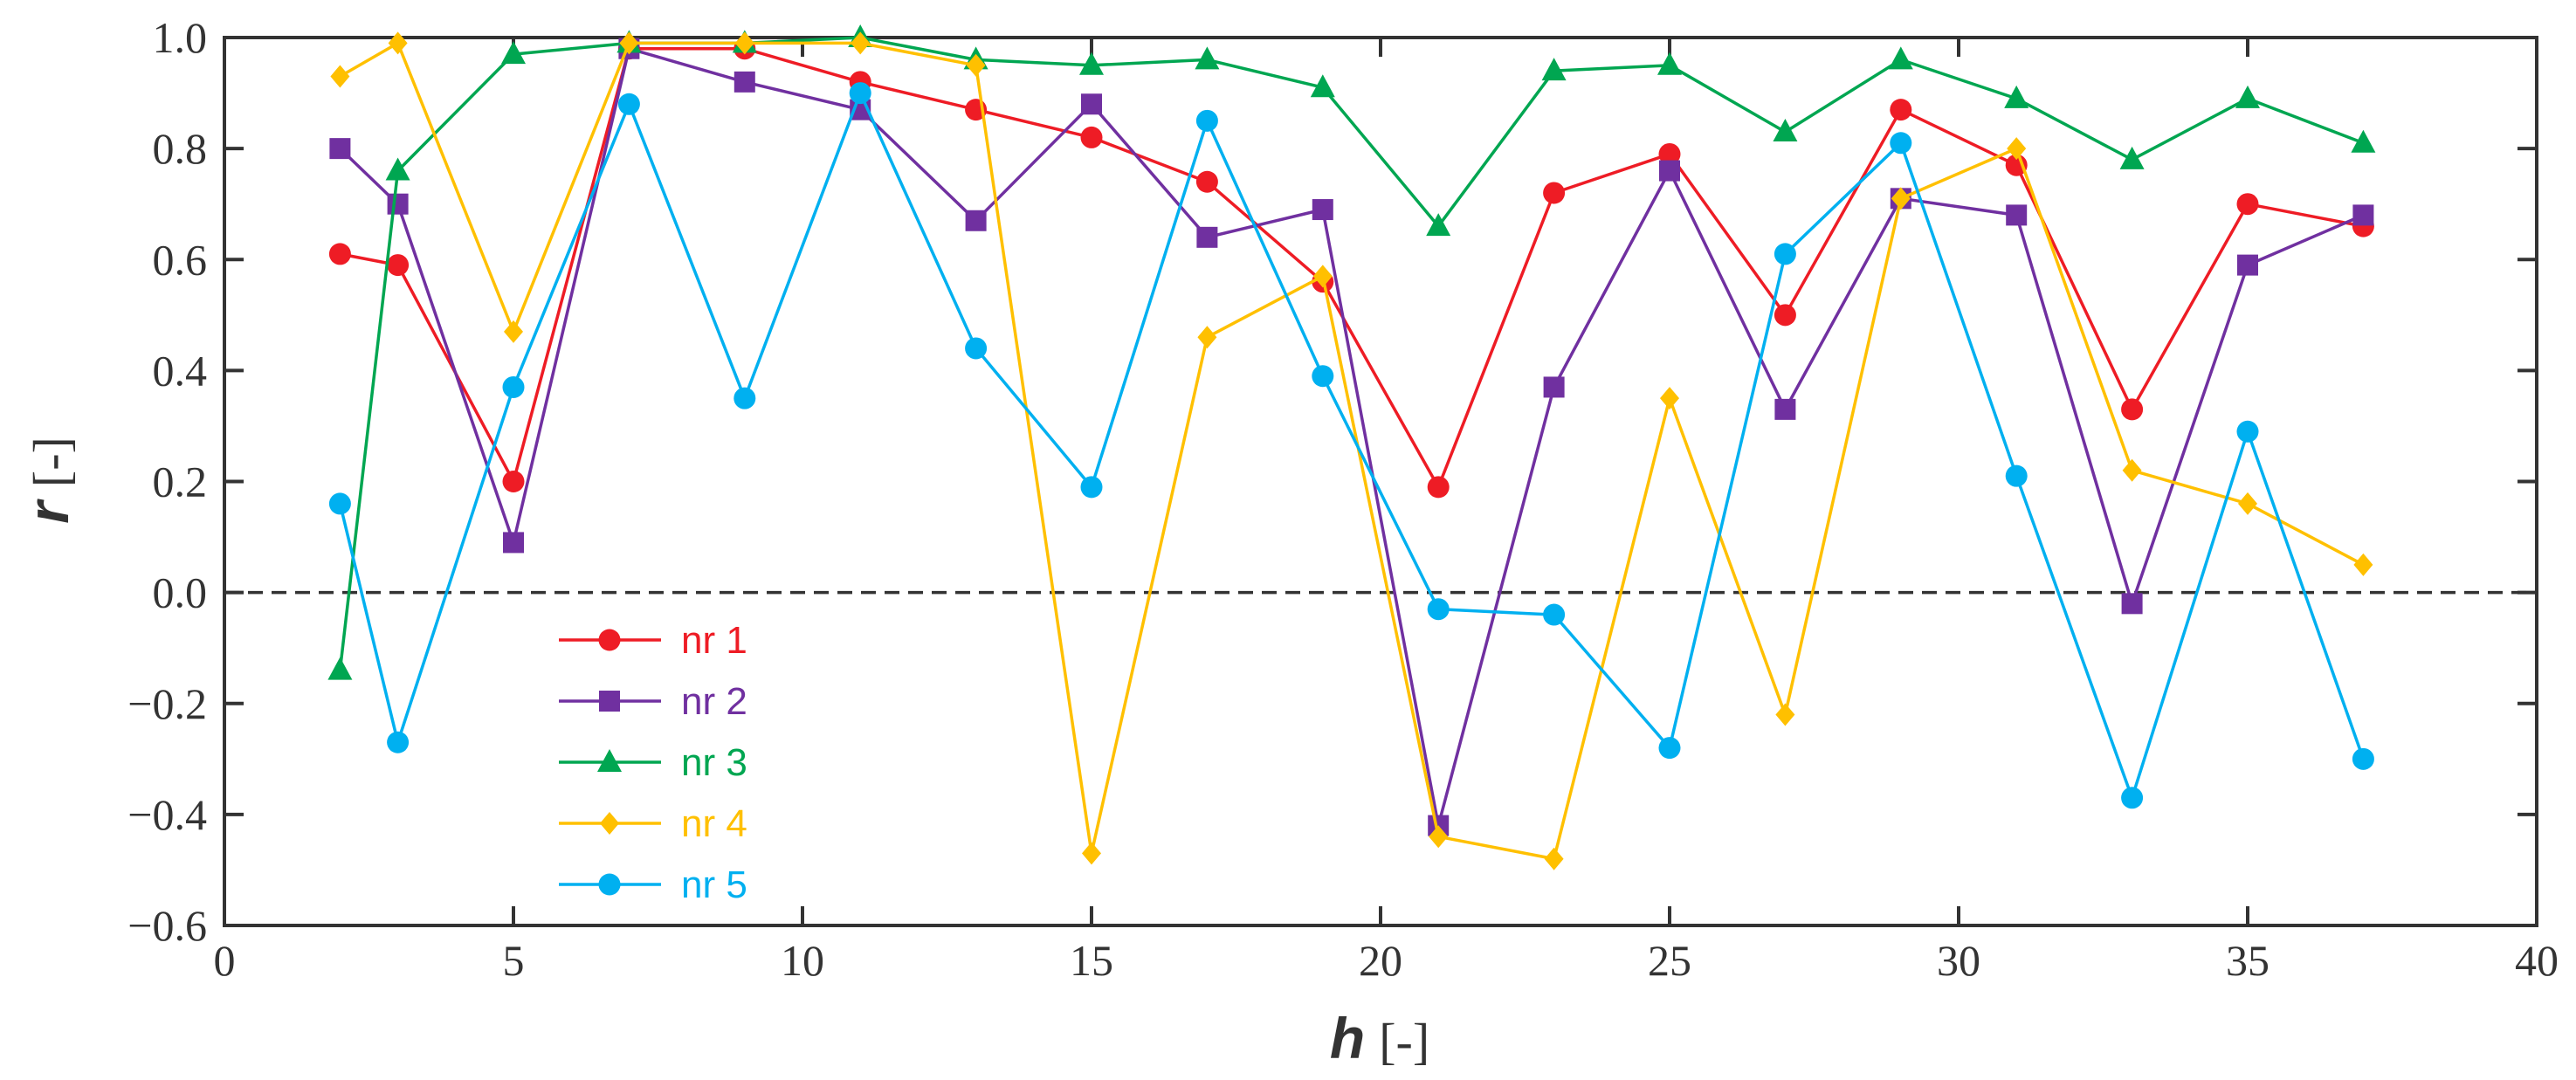 The image size is (2576, 1080). I want to click on y-axis-title: r [-], so click(48, 480).